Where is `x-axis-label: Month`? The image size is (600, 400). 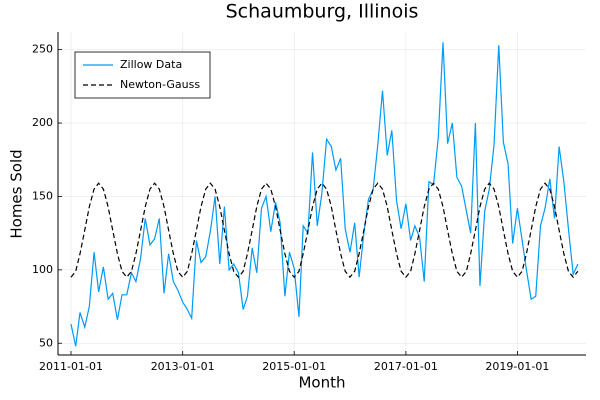 x-axis-label: Month is located at coordinates (321, 383).